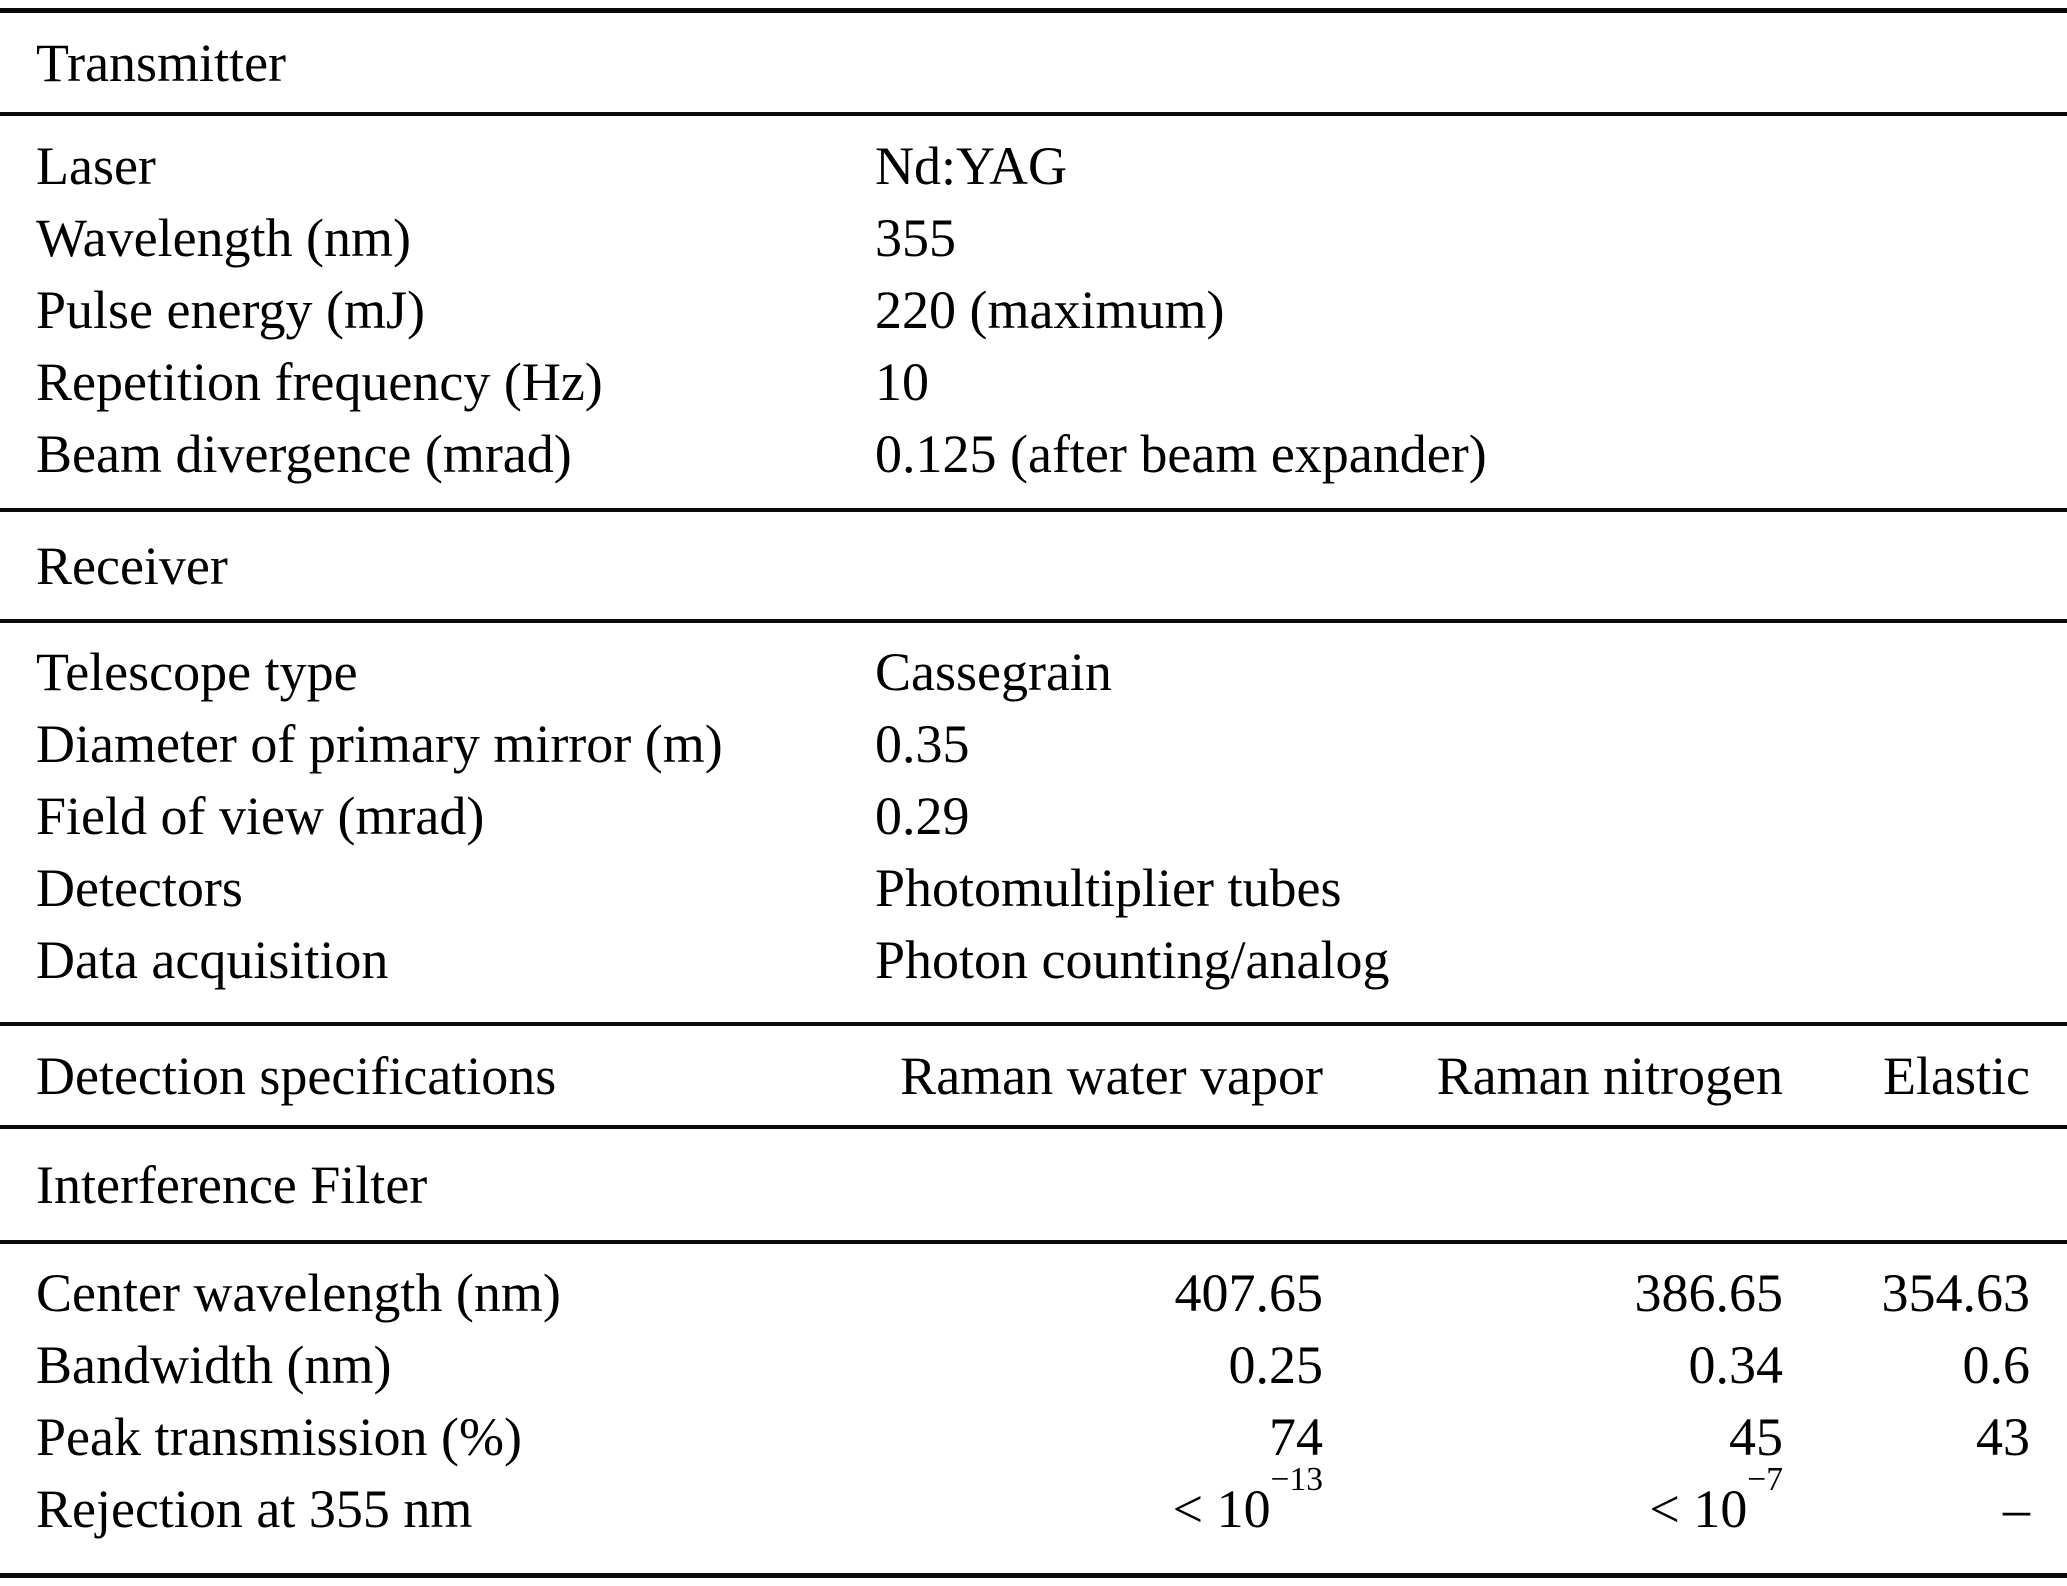 This screenshot has height=1586, width=2067. Describe the element at coordinates (2016, 1509) in the screenshot. I see `rejection-base: –` at that location.